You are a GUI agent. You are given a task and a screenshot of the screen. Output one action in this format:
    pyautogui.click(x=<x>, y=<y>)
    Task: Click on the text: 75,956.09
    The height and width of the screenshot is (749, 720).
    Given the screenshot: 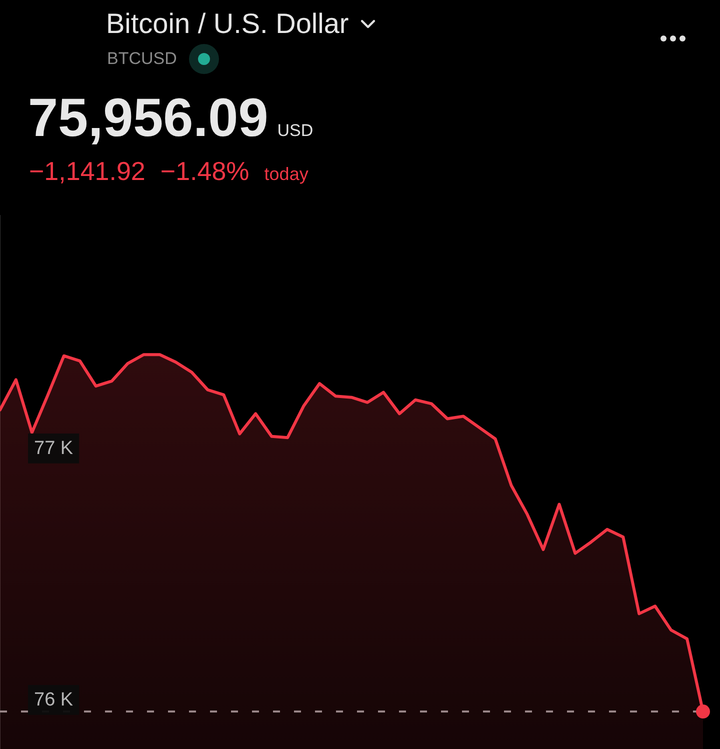 What is the action you would take?
    pyautogui.click(x=148, y=118)
    